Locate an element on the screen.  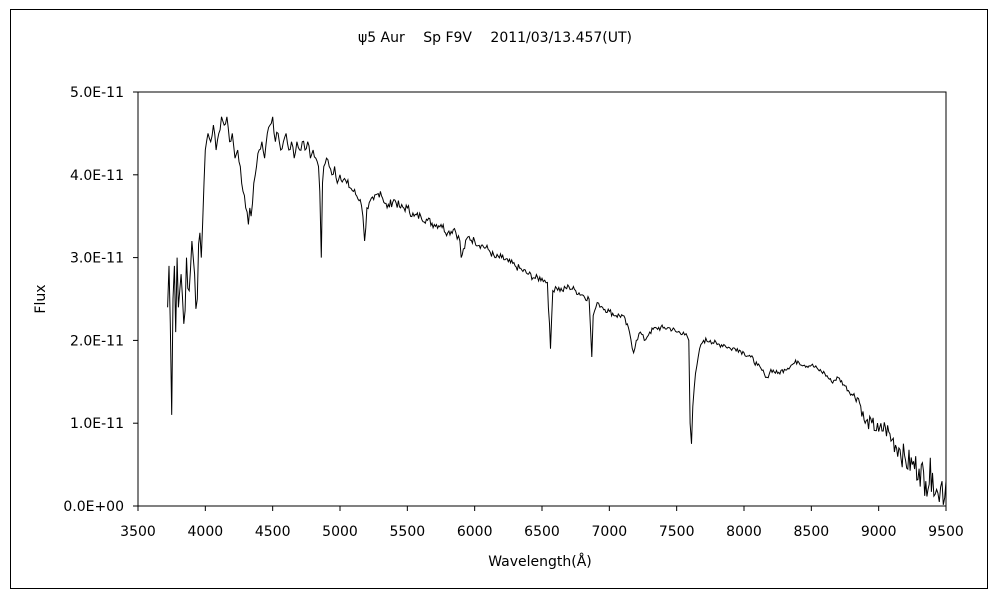
y-tick-label: 0.0E+00 is located at coordinates (93, 507).